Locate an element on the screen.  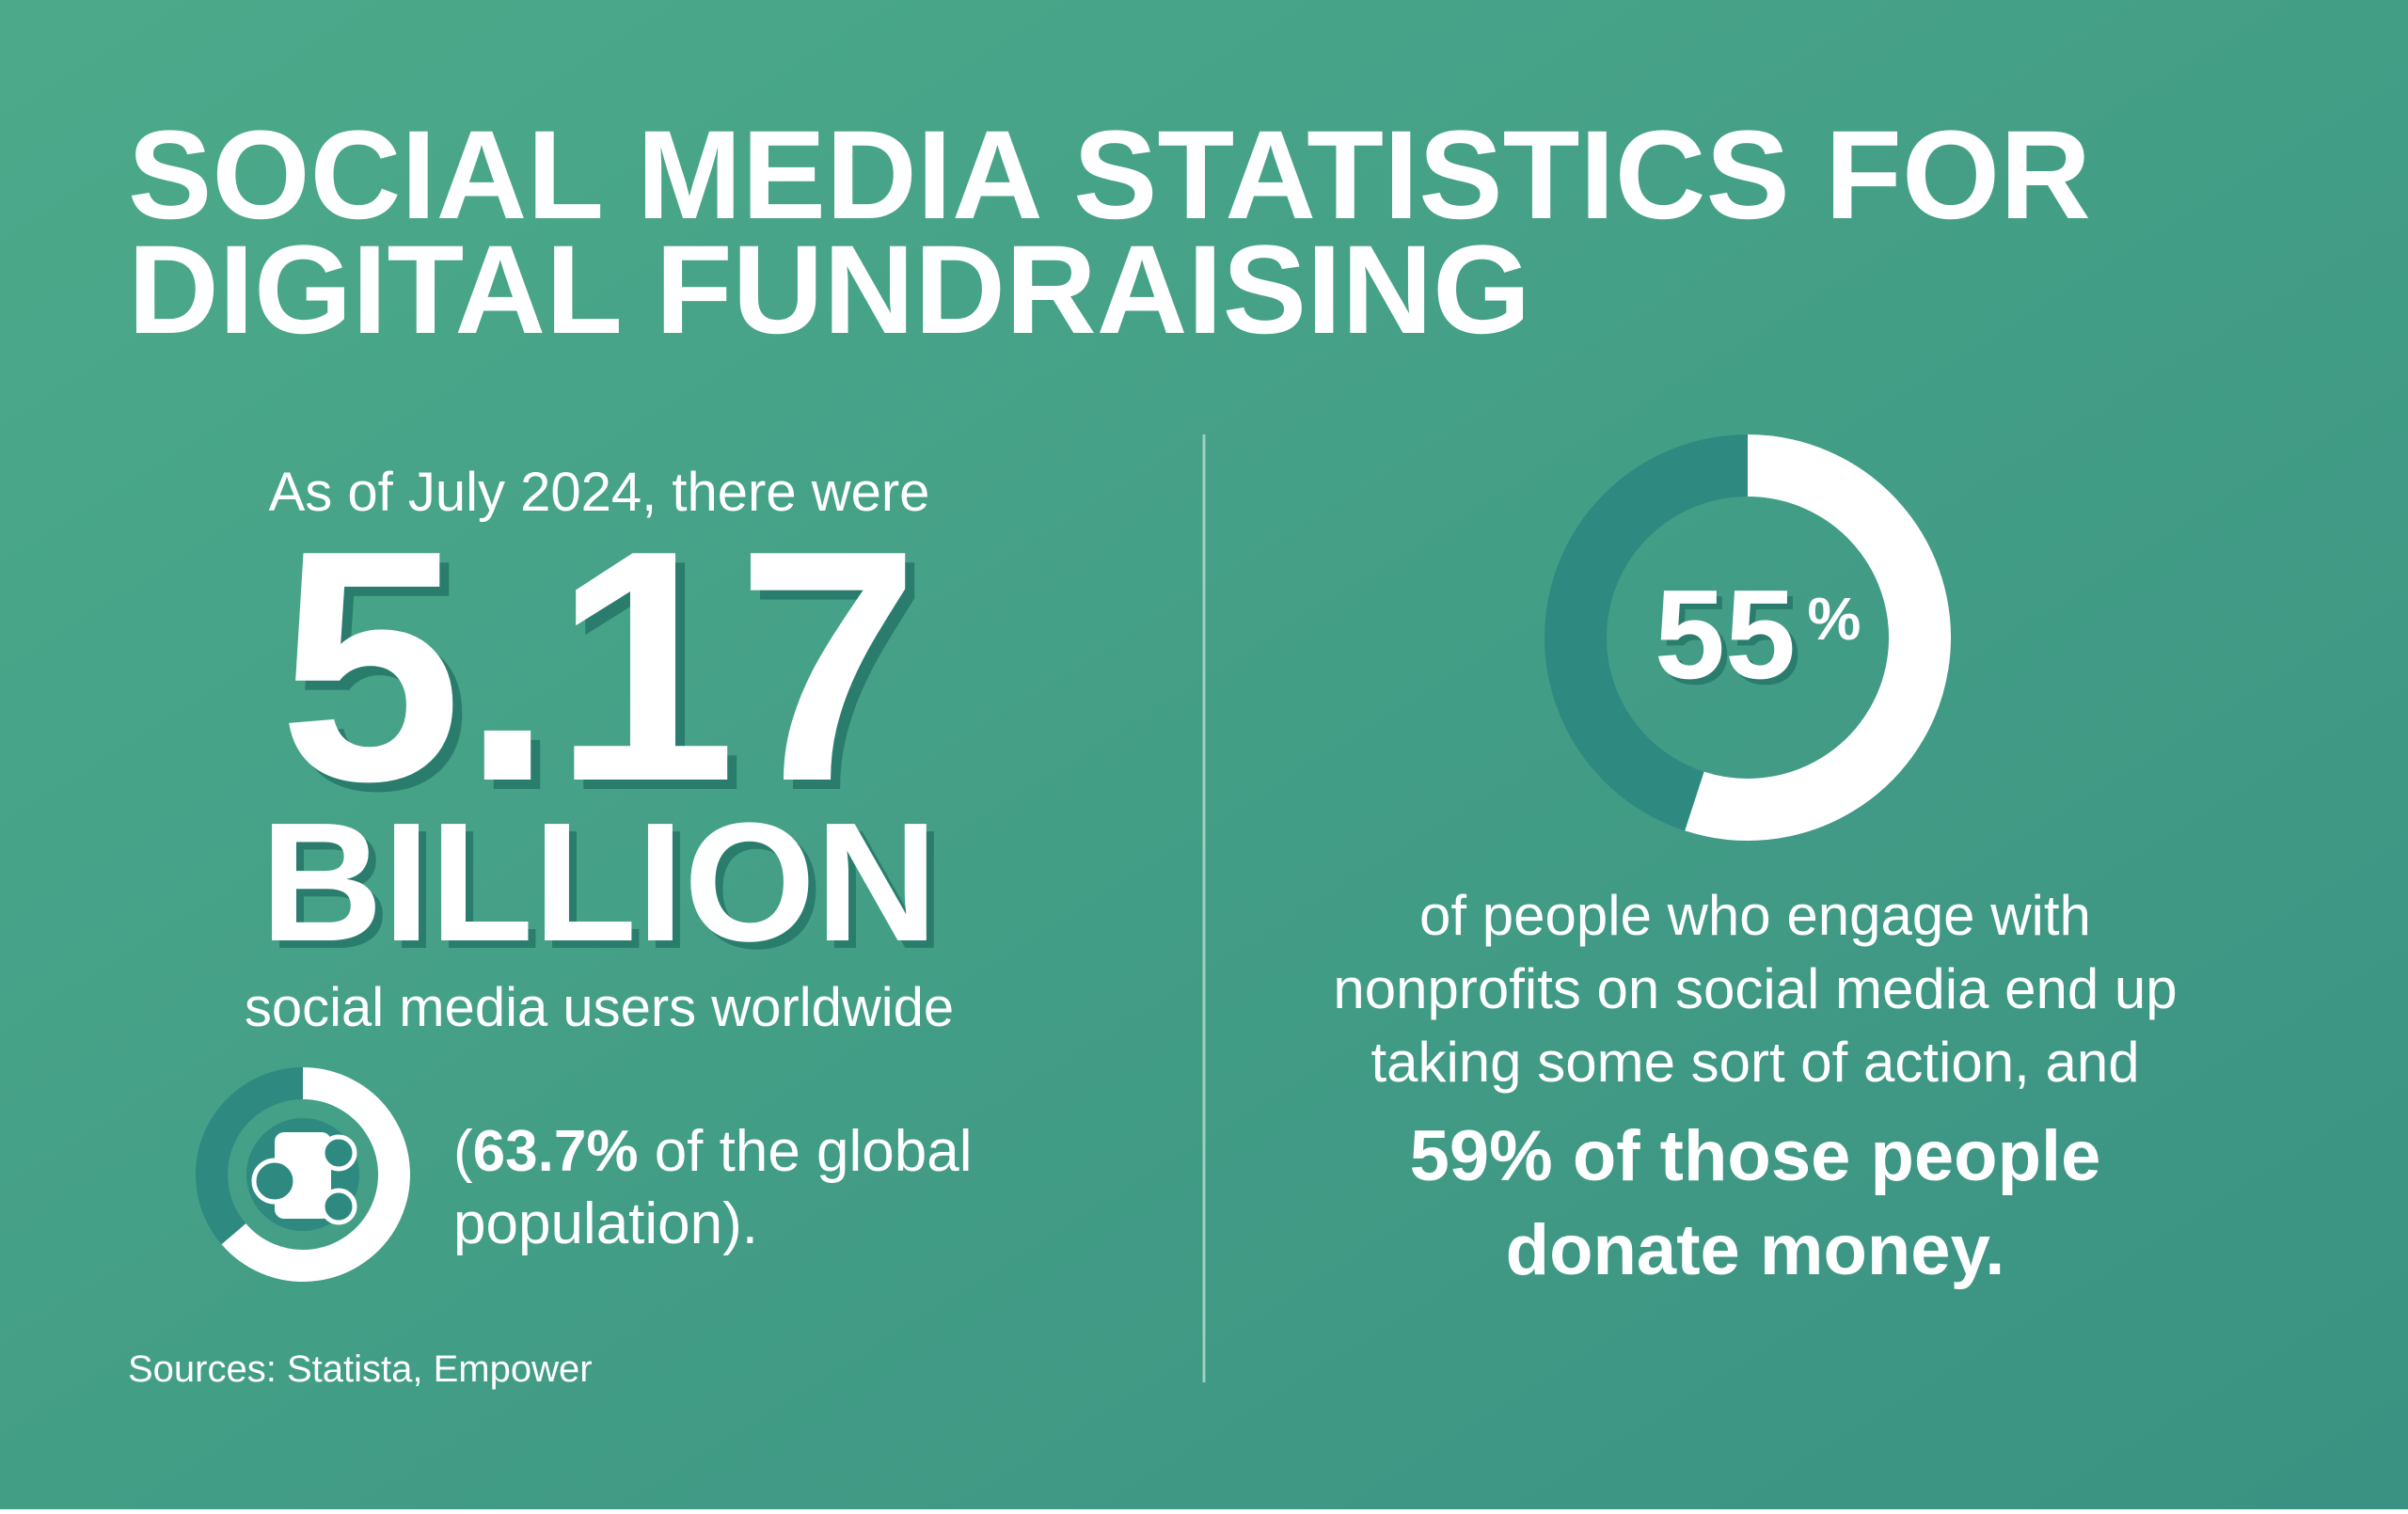
paren: ( is located at coordinates (463, 1151).